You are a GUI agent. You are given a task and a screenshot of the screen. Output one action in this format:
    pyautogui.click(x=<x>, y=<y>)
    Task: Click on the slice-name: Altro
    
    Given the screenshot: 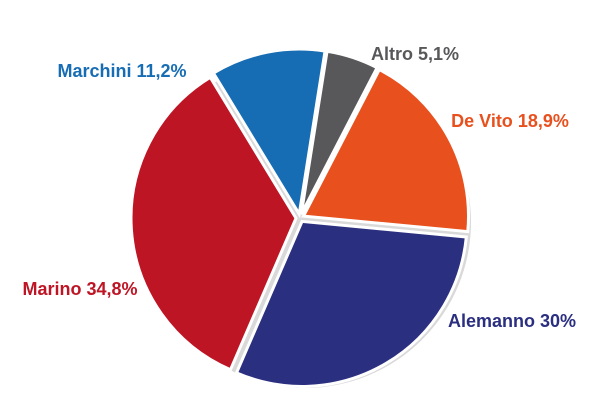 What is the action you would take?
    pyautogui.click(x=392, y=54)
    